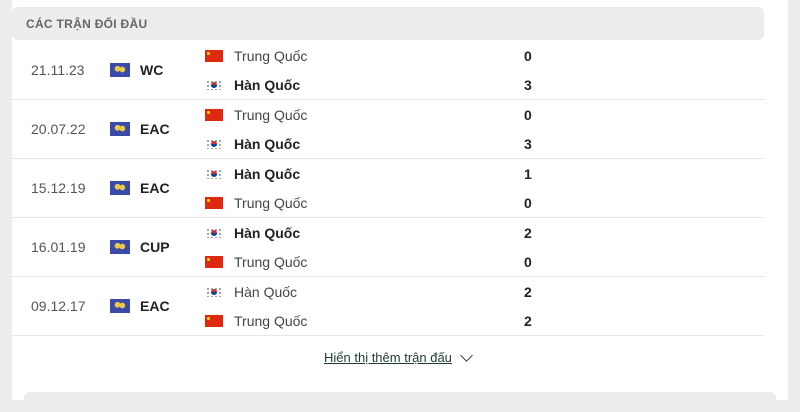 The width and height of the screenshot is (800, 412). What do you see at coordinates (388, 23) in the screenshot?
I see `section-title: CÁC TRẬN ĐỐI ĐẦU` at bounding box center [388, 23].